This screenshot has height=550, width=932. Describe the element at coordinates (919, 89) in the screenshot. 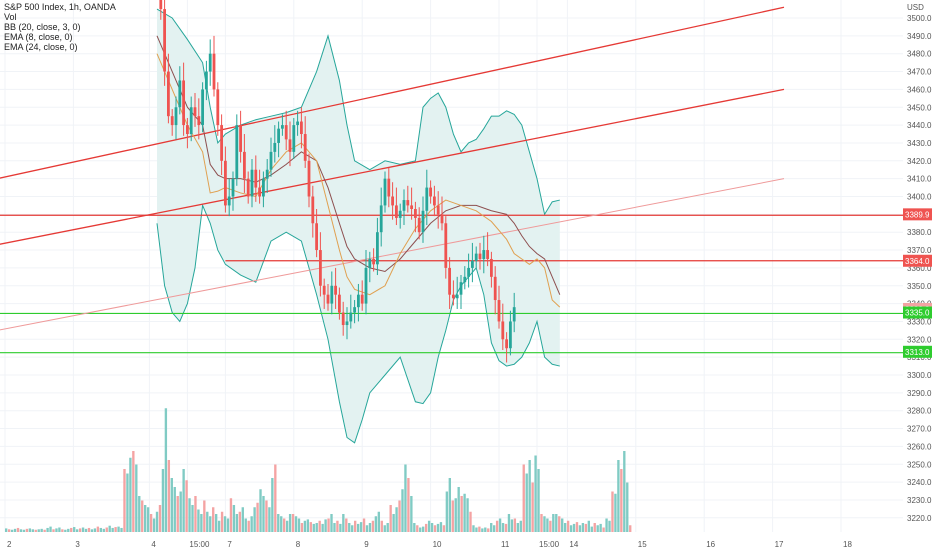

I see `price-tick-label: 3460.0` at that location.